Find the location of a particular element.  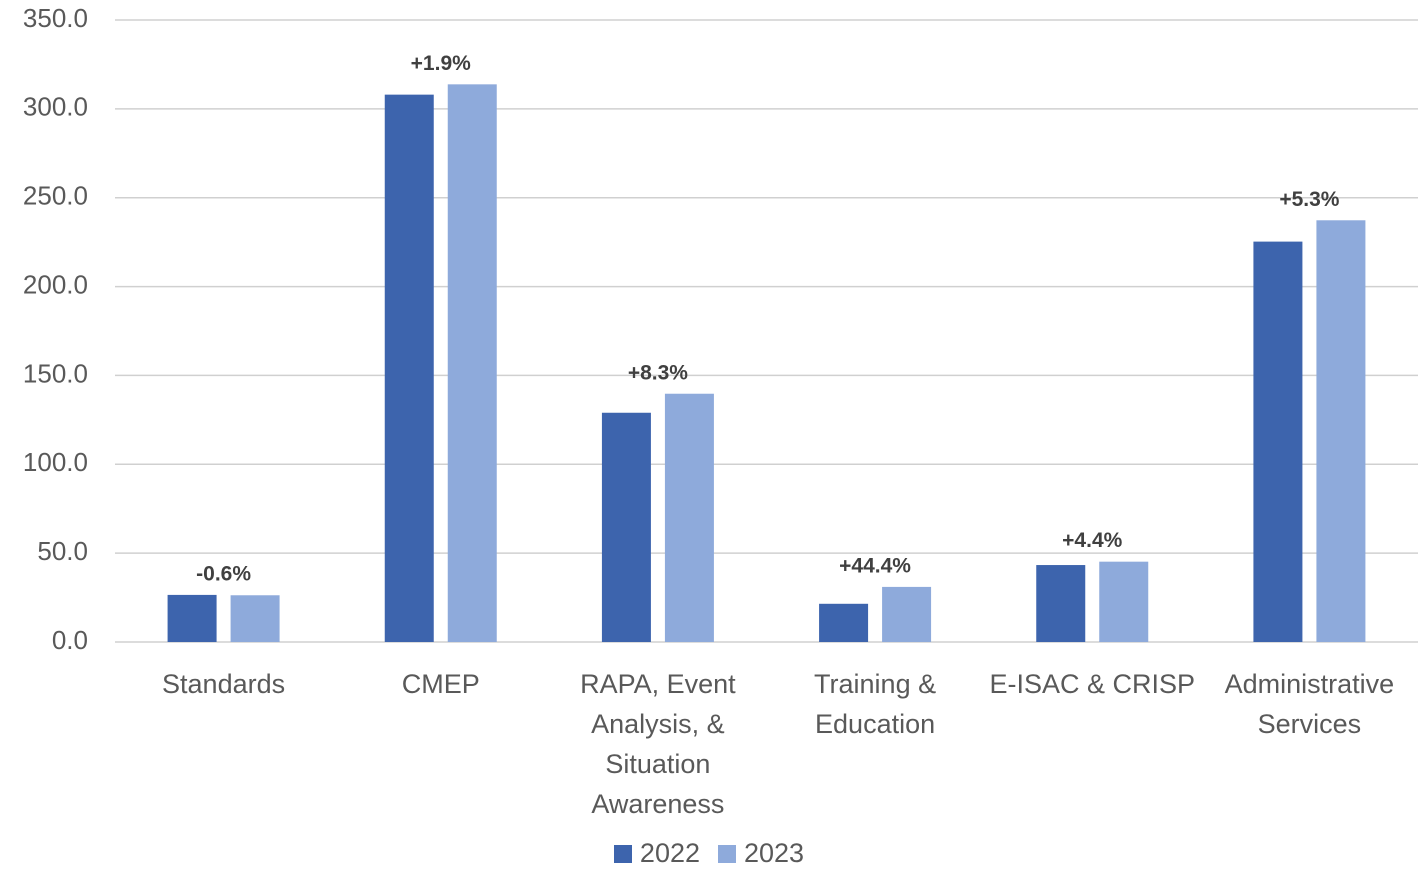

y-tick-label: 50.0 is located at coordinates (62, 551).